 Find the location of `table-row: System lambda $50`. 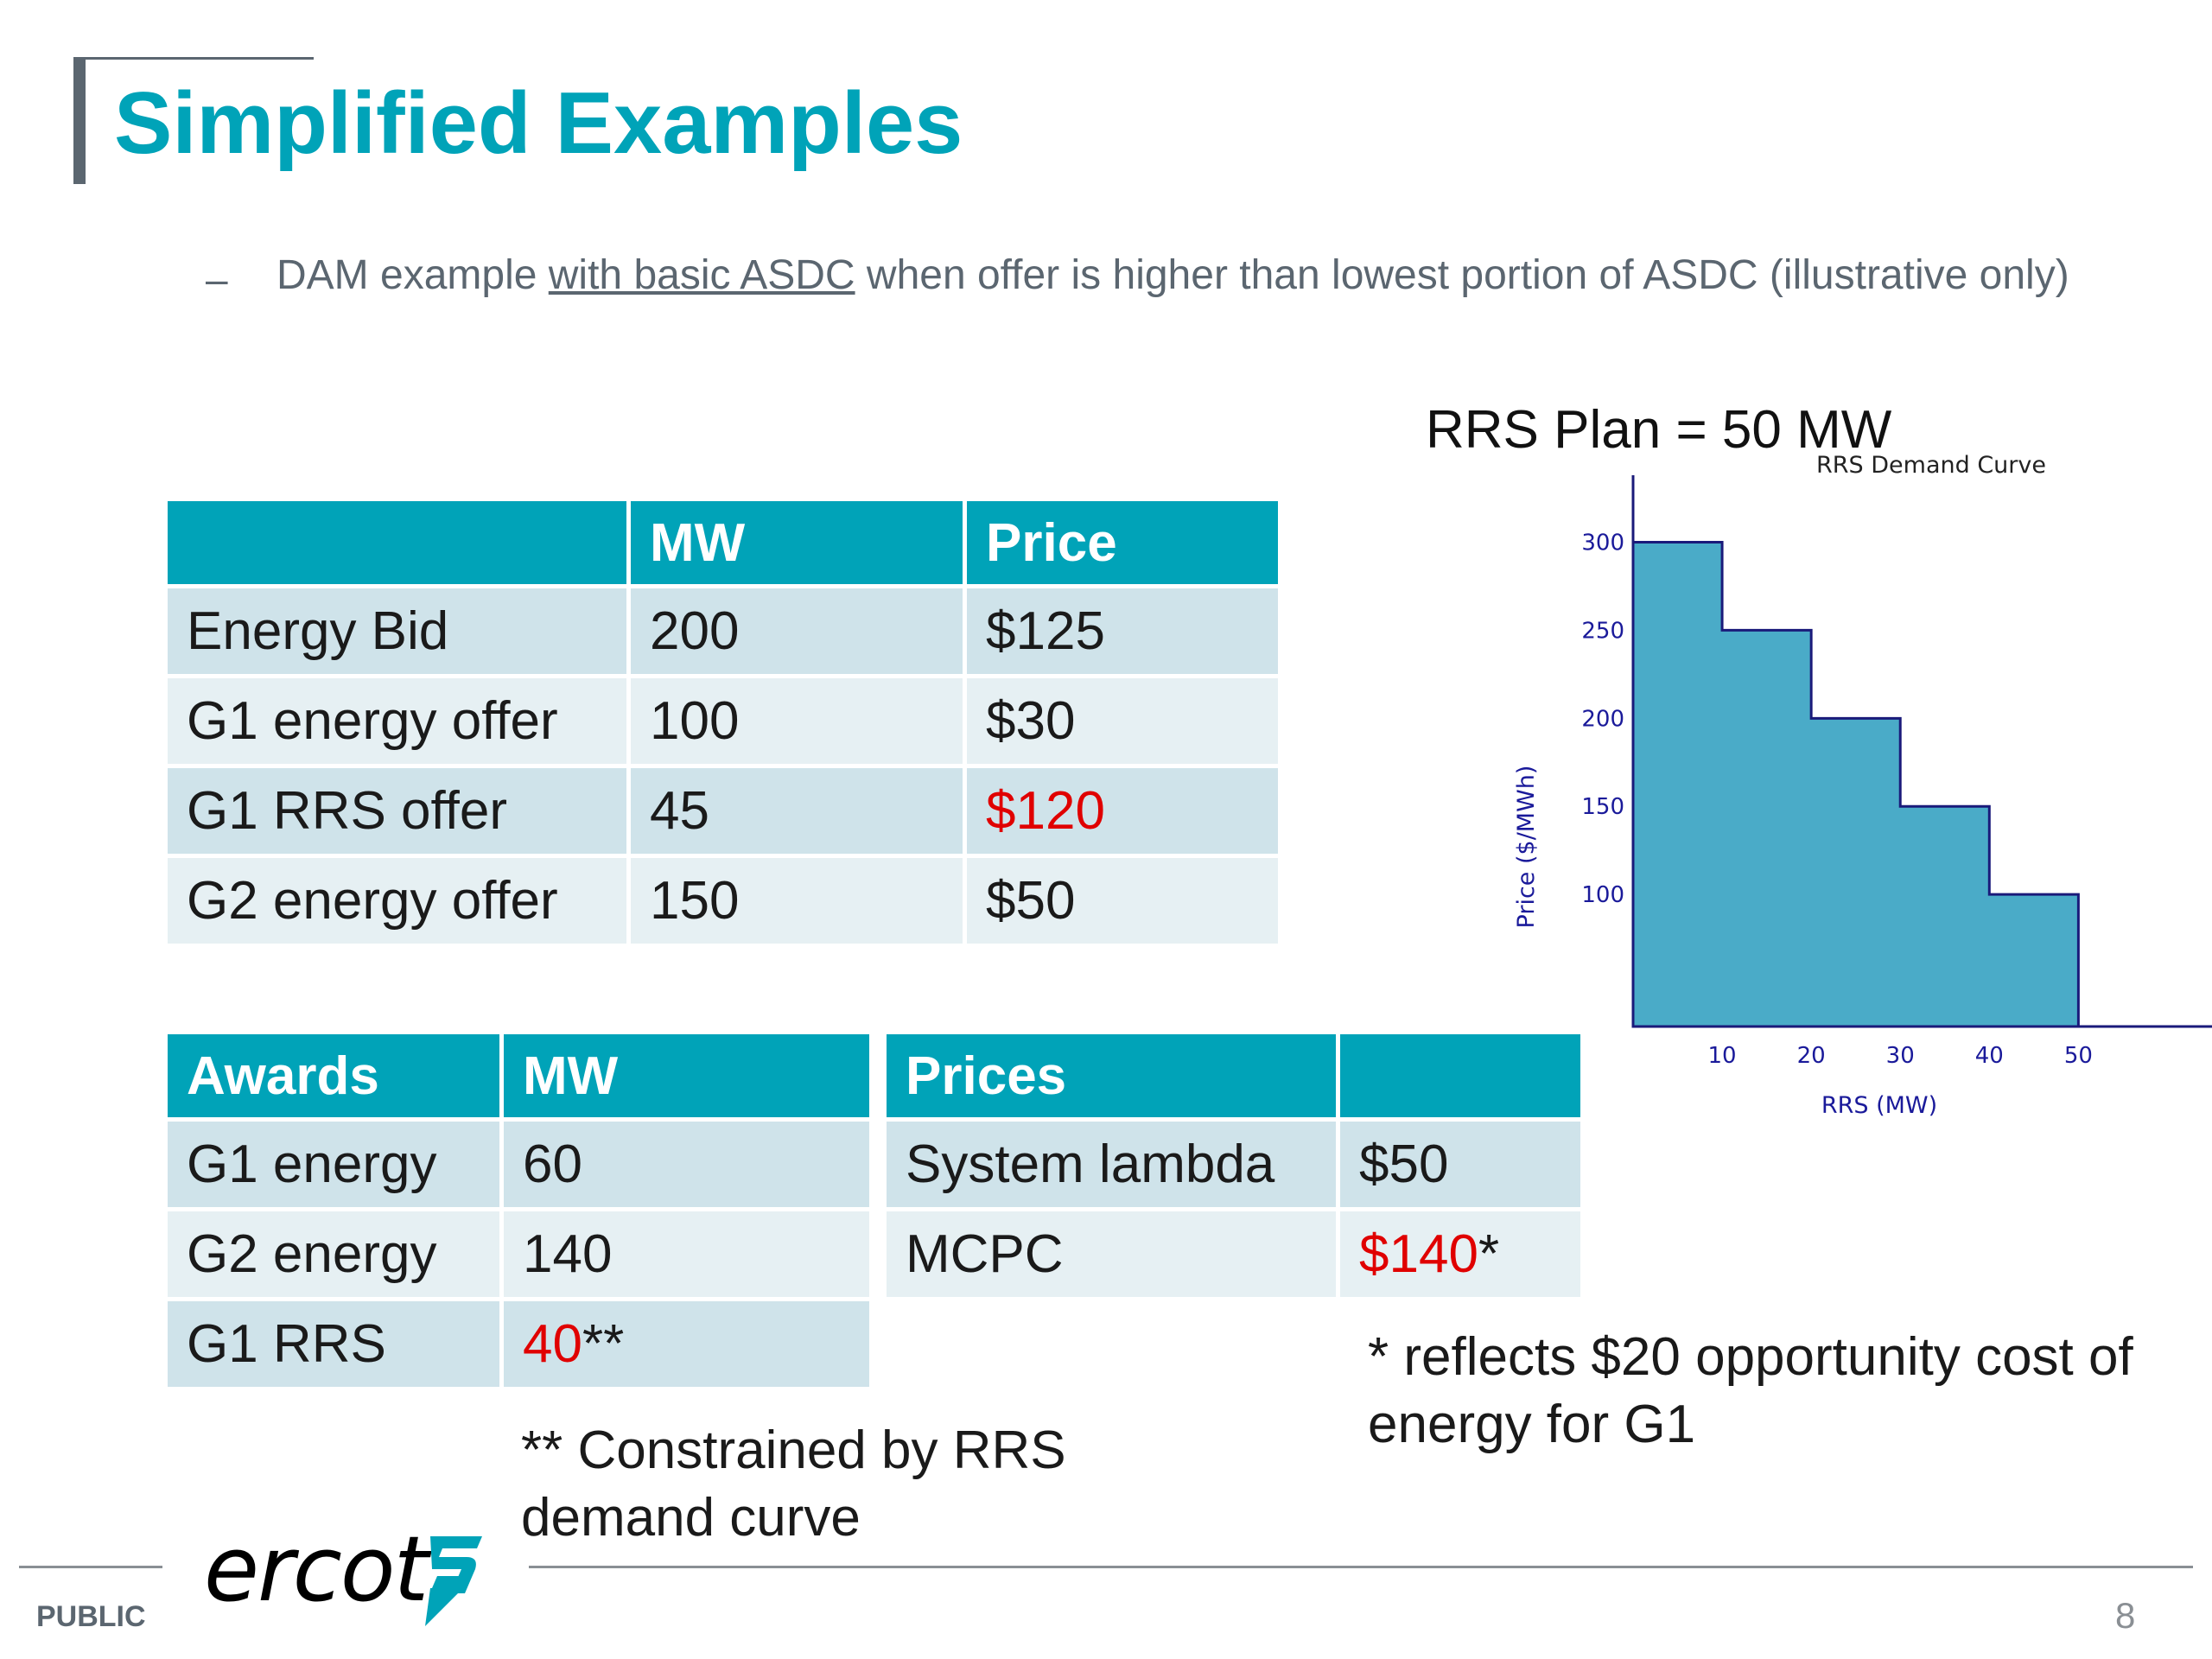

table-row: System lambda $50 is located at coordinates (1233, 1164).